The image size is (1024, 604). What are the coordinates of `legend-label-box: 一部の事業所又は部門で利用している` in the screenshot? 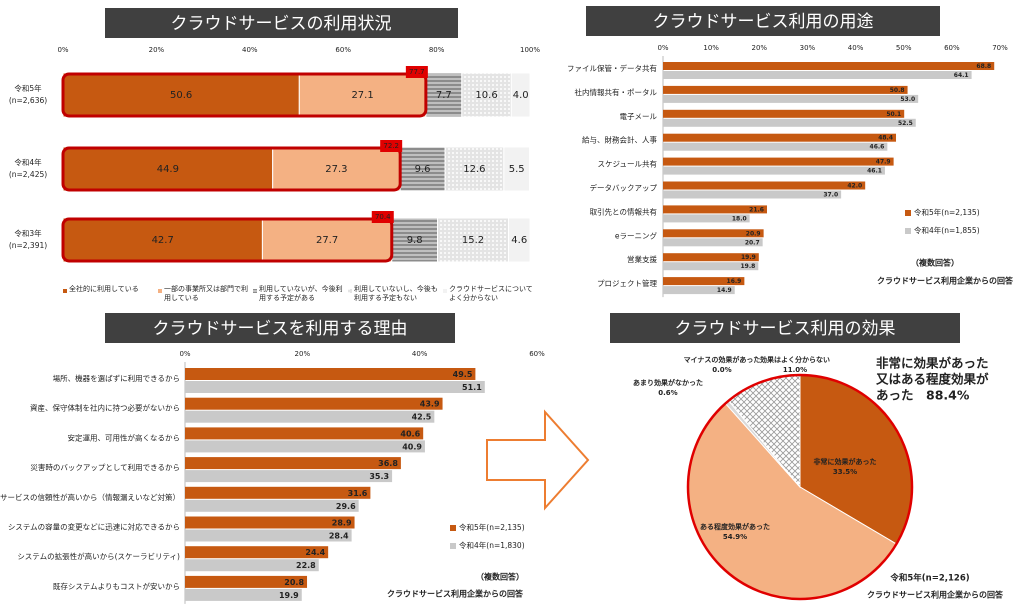 It's located at (206, 293).